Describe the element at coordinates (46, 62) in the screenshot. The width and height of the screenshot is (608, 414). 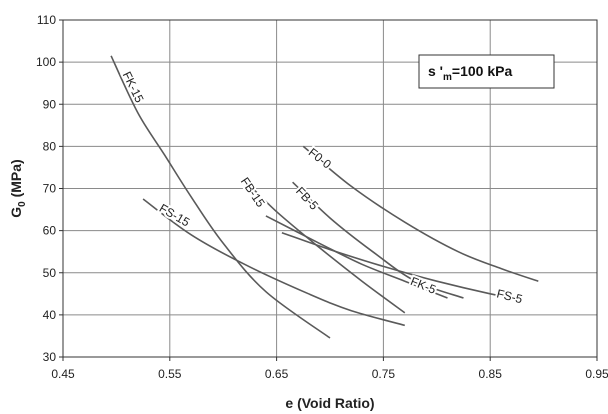
I see `y-tick-label: 100` at that location.